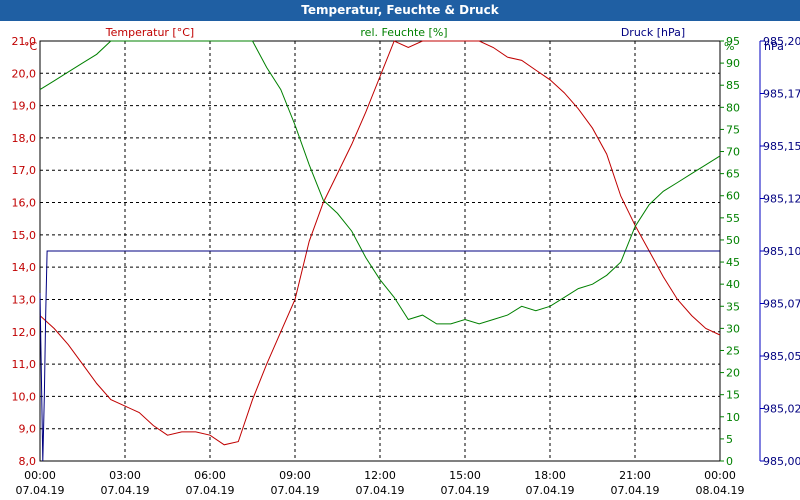  I want to click on left-tick-label: 11,0, so click(24, 364).